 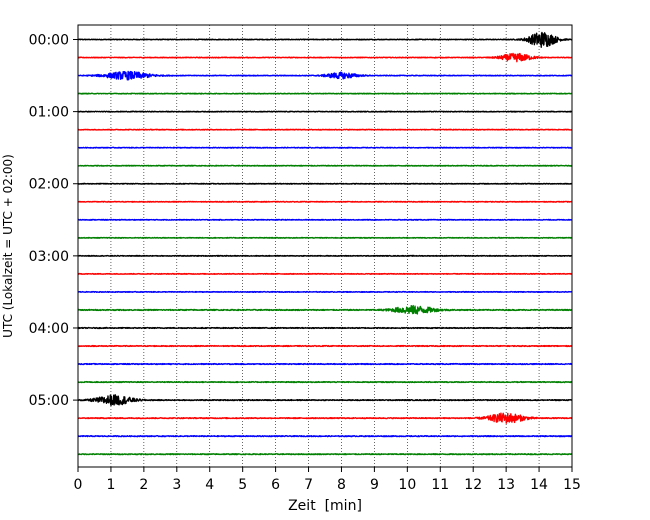 I want to click on x-tick-label: 15, so click(x=572, y=485).